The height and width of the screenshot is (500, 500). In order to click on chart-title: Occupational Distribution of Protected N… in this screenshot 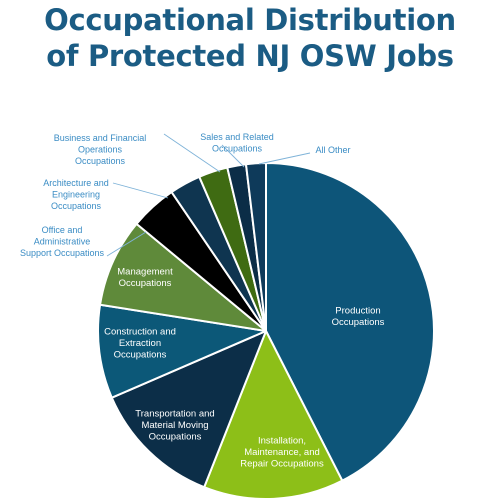, I will do `click(250, 38)`.